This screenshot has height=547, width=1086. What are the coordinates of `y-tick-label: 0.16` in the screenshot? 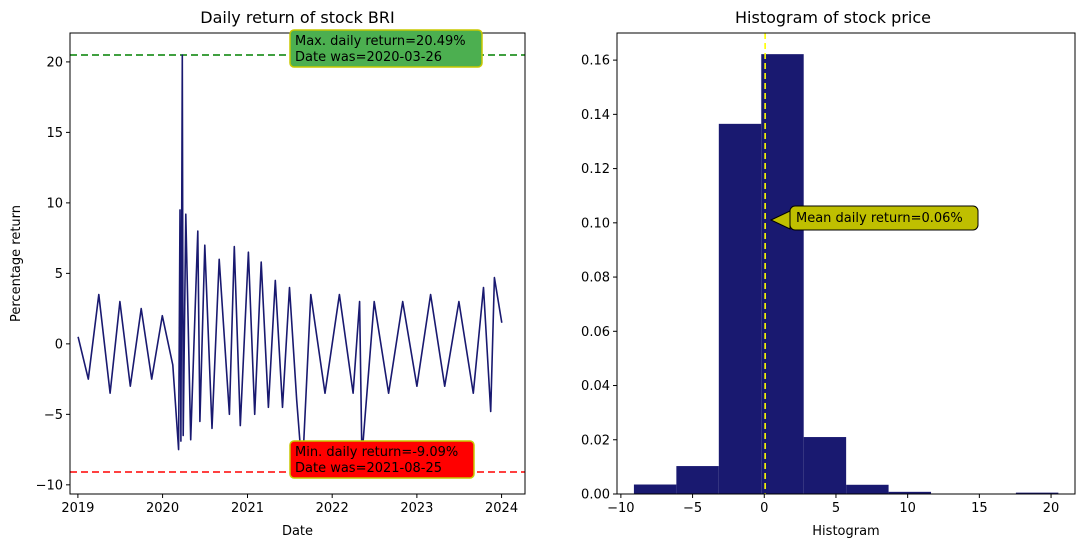 It's located at (595, 61).